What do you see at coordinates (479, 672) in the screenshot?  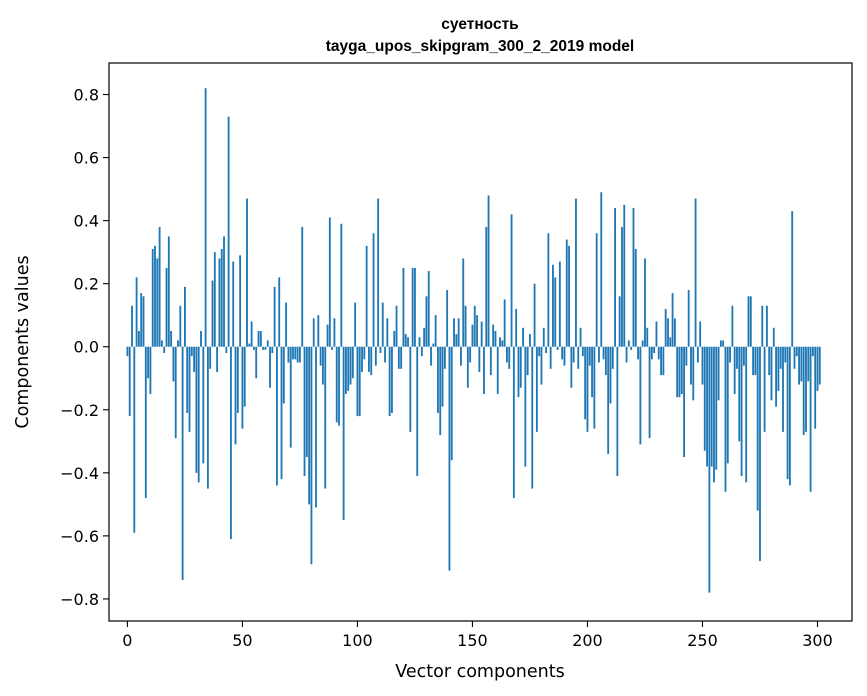 I see `x-axis-label: Vector components` at bounding box center [479, 672].